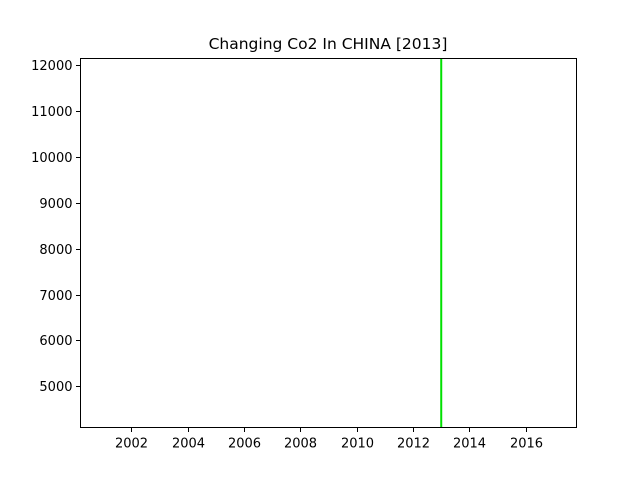  Describe the element at coordinates (413, 444) in the screenshot. I see `x-tick-label: 2012` at that location.